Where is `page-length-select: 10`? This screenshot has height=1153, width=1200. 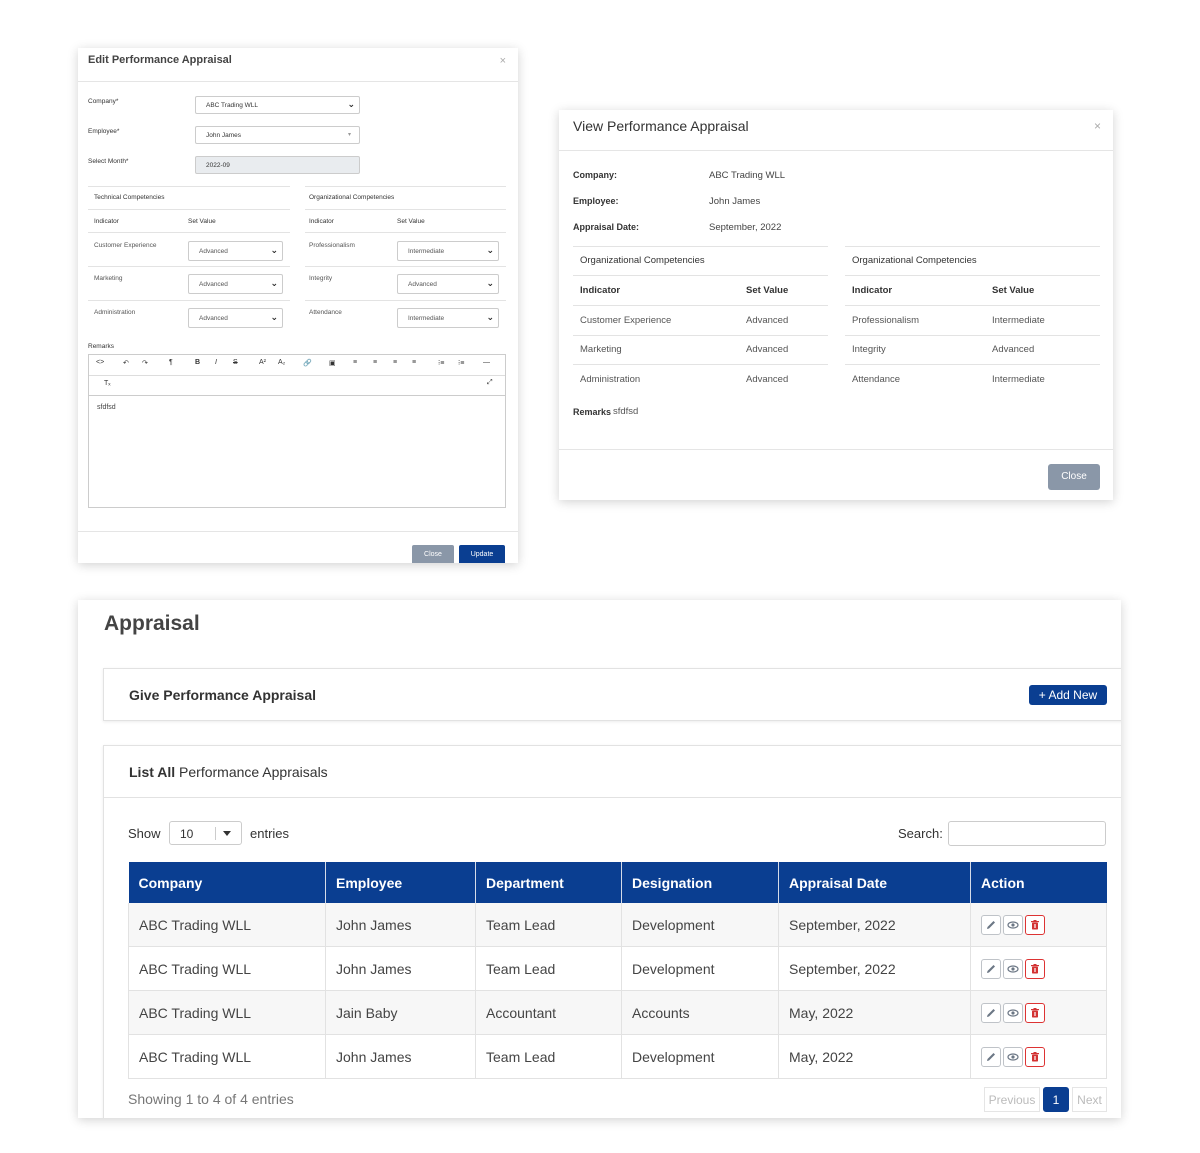
page-length-select: 10 is located at coordinates (205, 833).